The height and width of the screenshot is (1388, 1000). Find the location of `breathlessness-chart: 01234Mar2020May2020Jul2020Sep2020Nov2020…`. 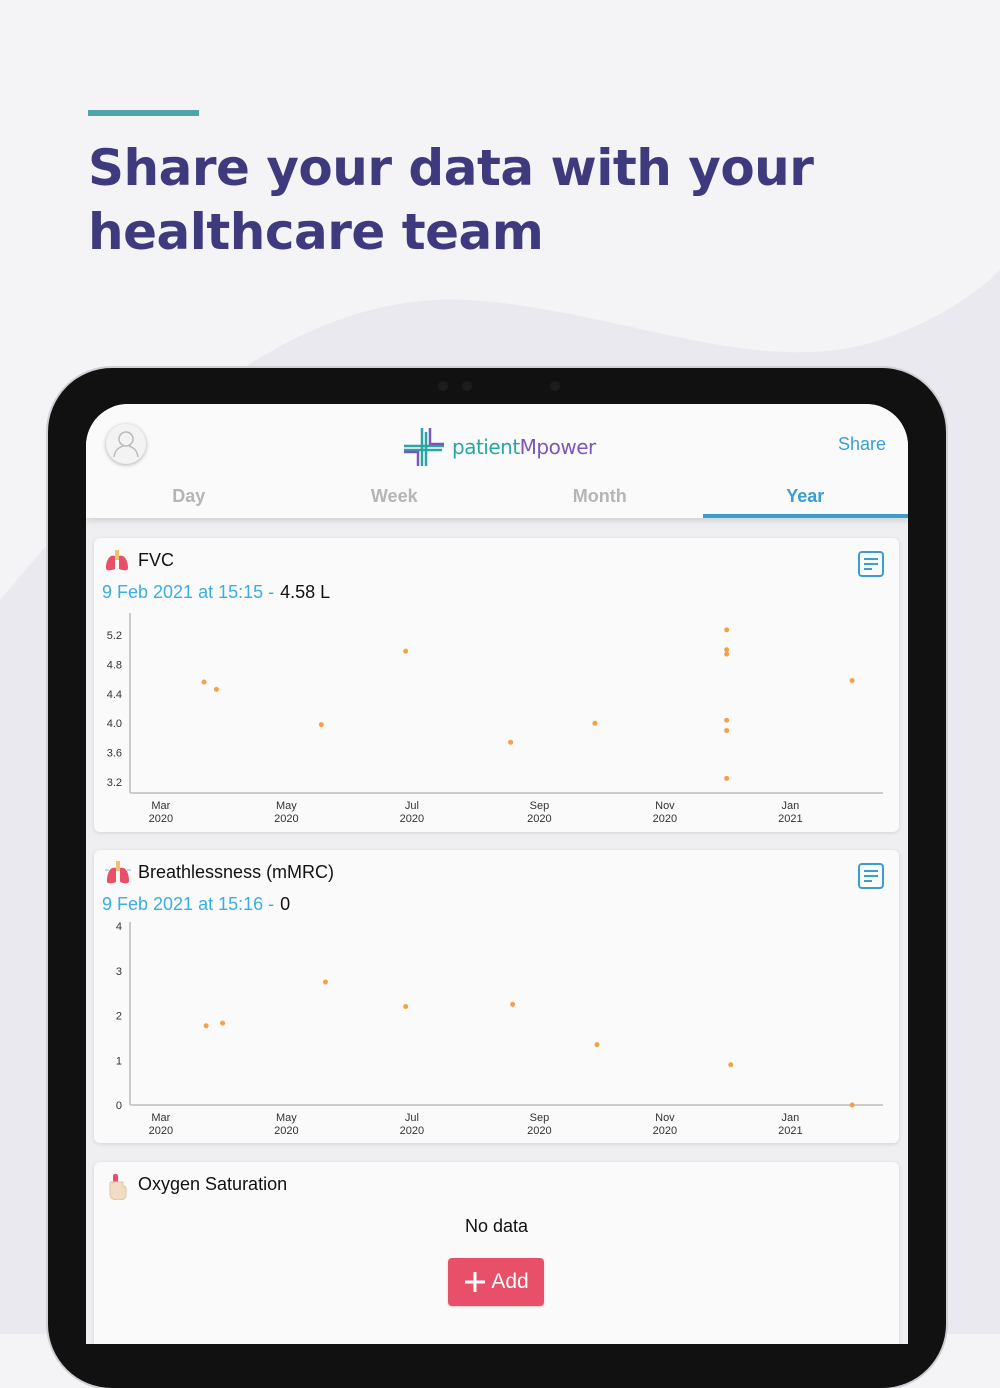

breathlessness-chart: 01234Mar2020May2020Jul2020Sep2020Nov2020… is located at coordinates (499, 1029).